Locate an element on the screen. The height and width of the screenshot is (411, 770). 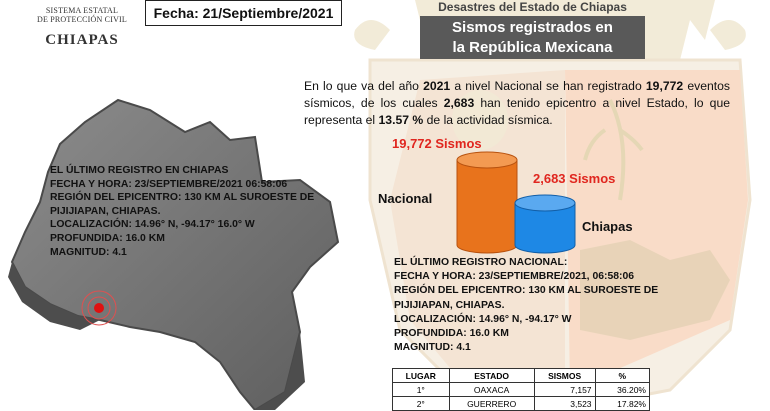
cell-lugar: 1° is located at coordinates (421, 389).